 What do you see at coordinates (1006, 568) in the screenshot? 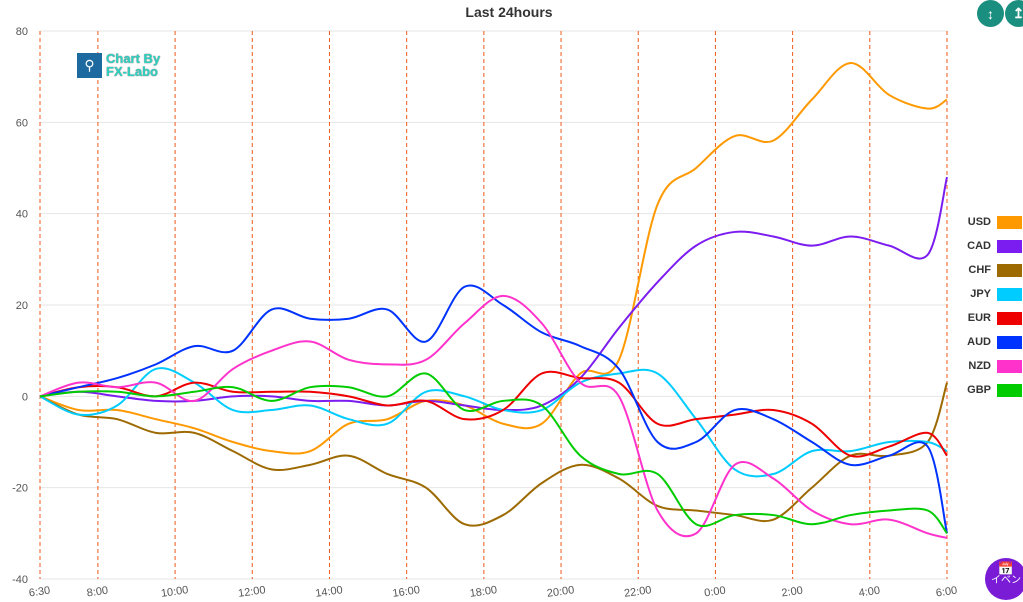
I see `calendar-icon: 📅` at bounding box center [1006, 568].